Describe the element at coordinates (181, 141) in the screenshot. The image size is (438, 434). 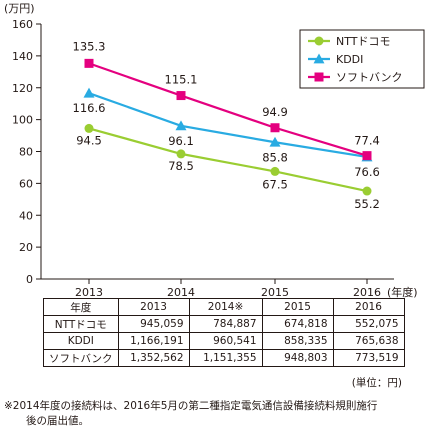
I see `data-label: 96.1` at that location.